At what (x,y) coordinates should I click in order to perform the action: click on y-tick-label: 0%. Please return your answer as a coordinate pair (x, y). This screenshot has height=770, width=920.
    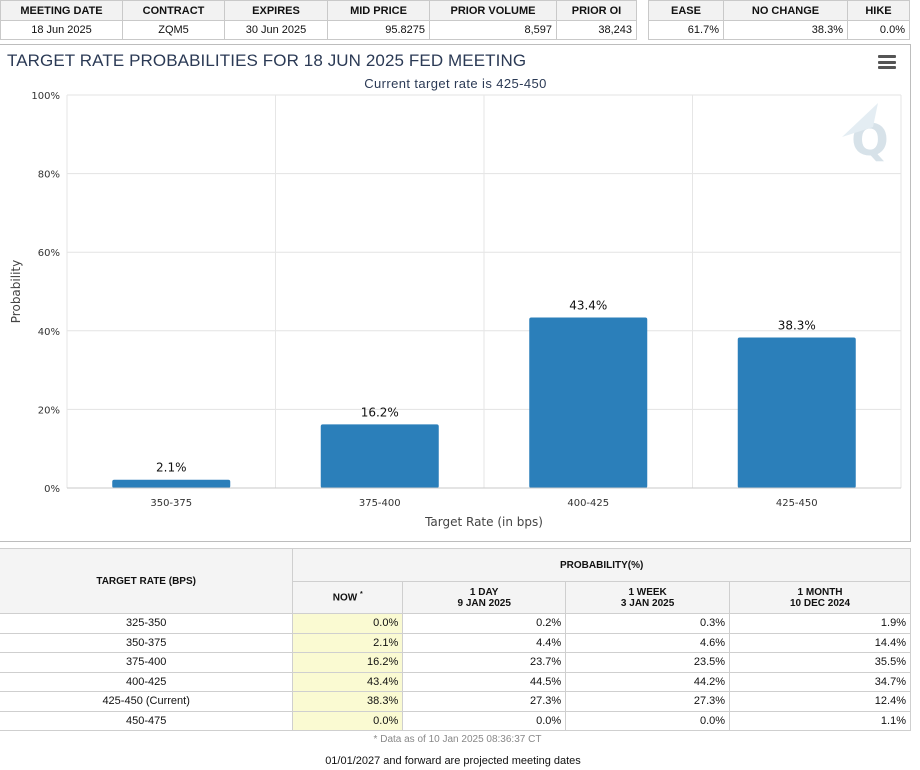
    Looking at the image, I should click on (52, 489).